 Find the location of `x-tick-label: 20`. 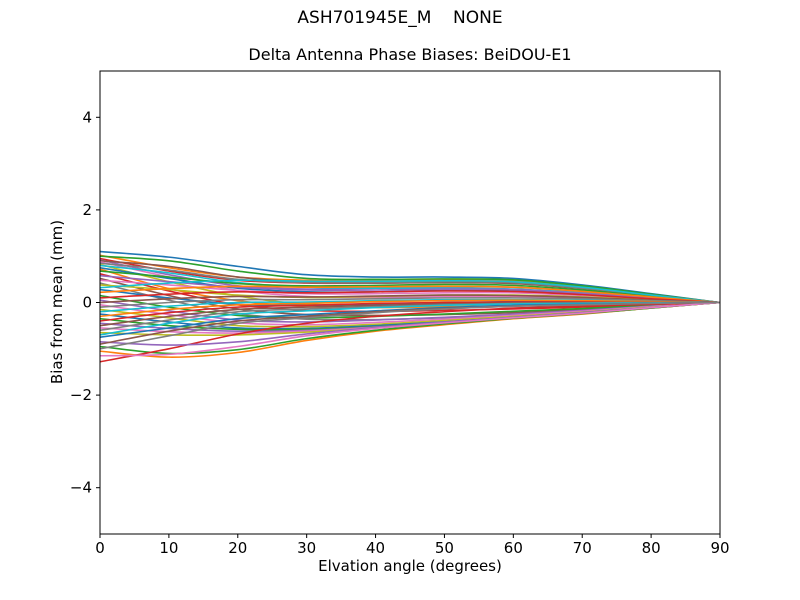

x-tick-label: 20 is located at coordinates (237, 548).